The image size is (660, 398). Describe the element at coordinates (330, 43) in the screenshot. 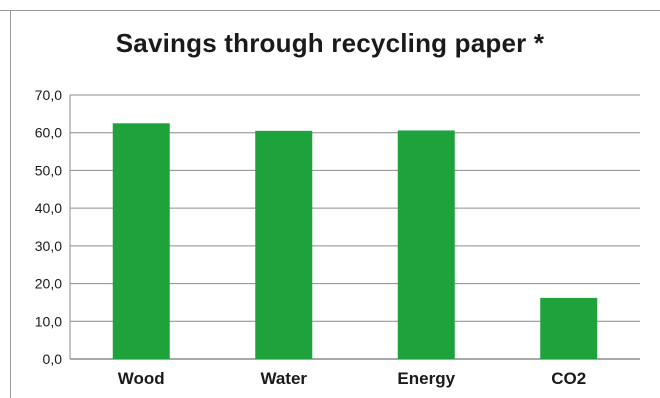

I see `chart-title: Savings through recycling paper *` at that location.